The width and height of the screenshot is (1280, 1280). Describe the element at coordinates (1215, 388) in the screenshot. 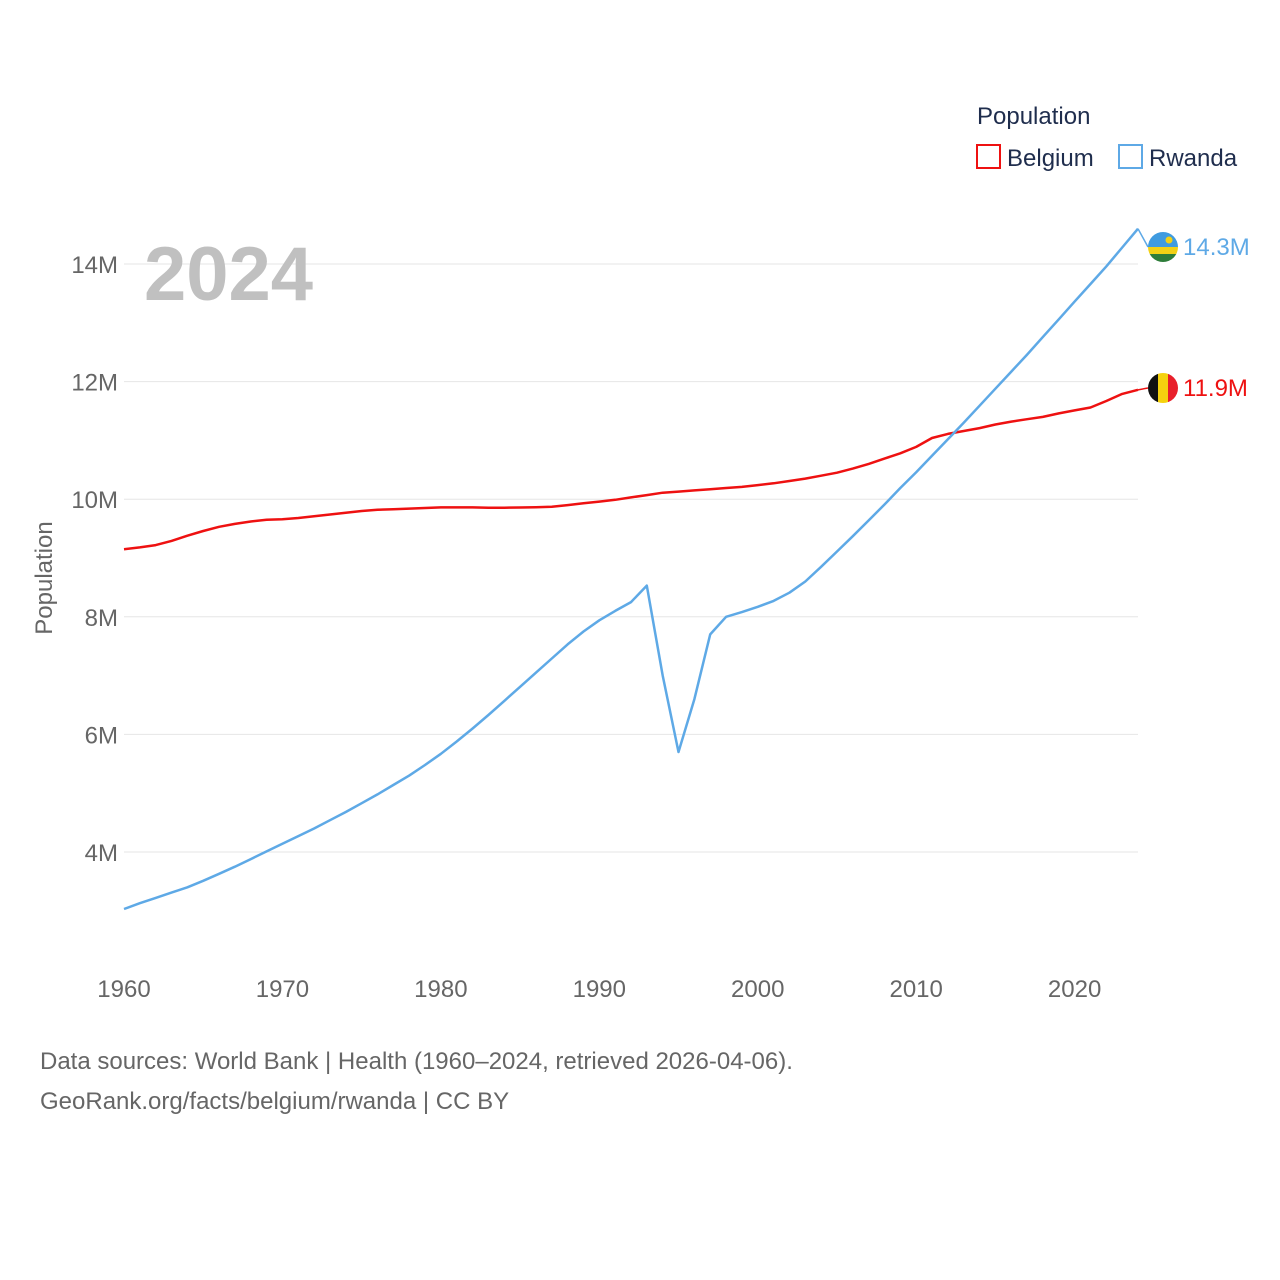

I see `end-value-belgium: 11.9M` at that location.